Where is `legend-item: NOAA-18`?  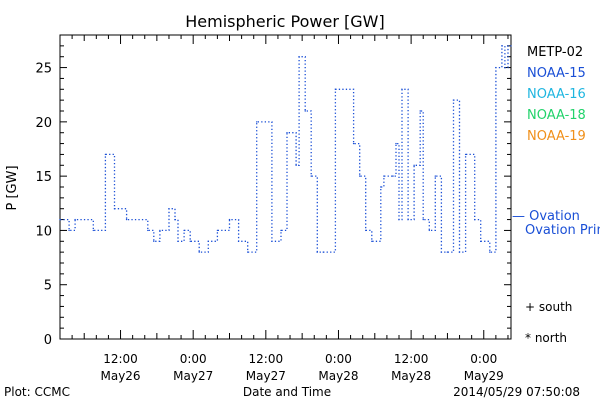
legend-item: NOAA-18 is located at coordinates (556, 115).